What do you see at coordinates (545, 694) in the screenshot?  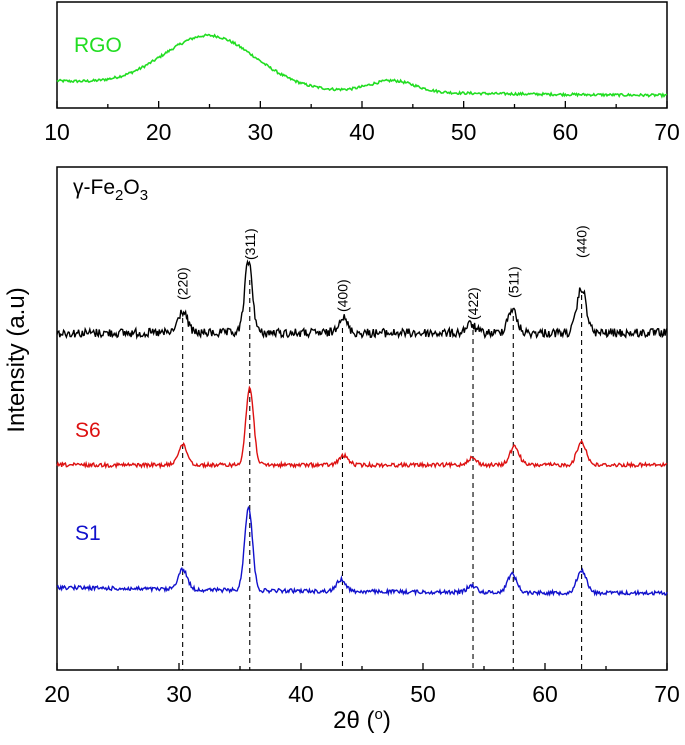 I see `bottom-x-tick-label: 60` at bounding box center [545, 694].